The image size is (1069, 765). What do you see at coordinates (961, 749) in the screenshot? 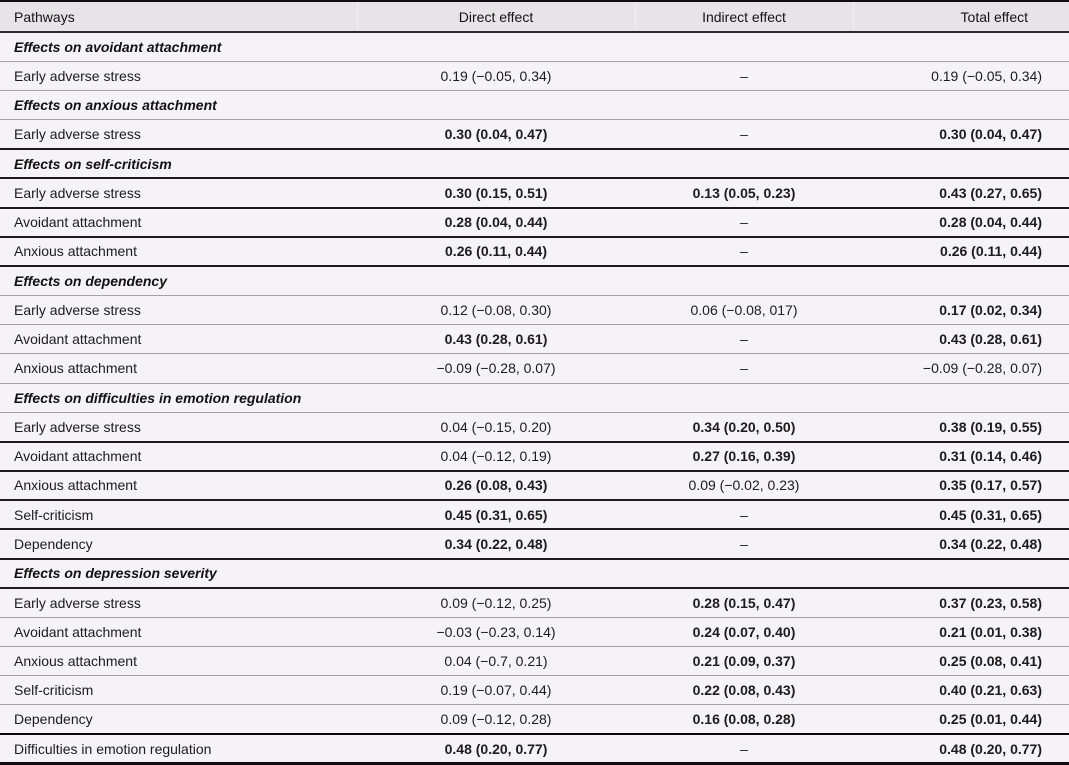
I see `total-effect-cell: 0.48 (0.20, 0.77)` at bounding box center [961, 749].